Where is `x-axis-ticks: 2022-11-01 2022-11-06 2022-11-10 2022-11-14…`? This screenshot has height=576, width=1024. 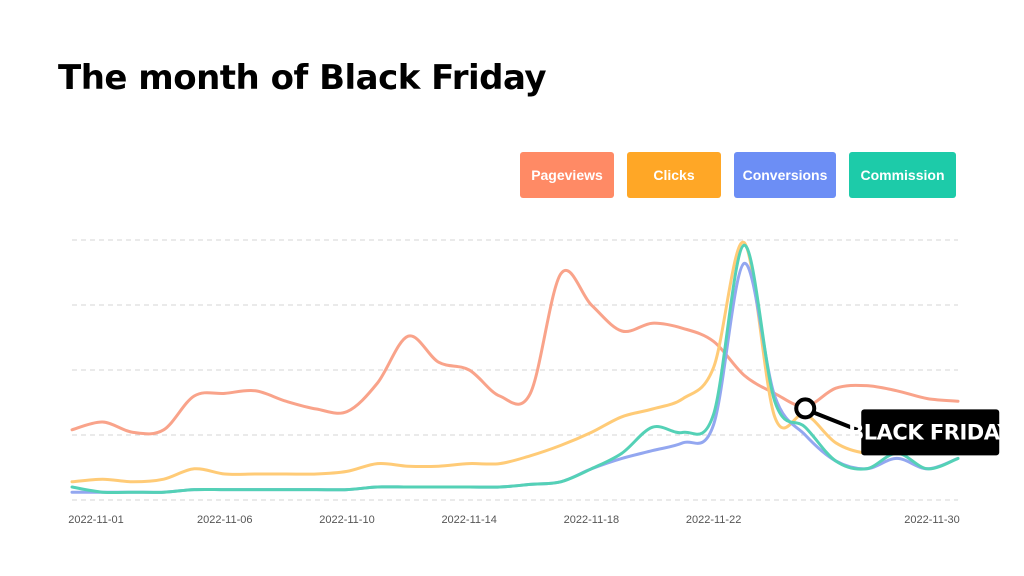
x-axis-ticks: 2022-11-01 2022-11-06 2022-11-10 2022-11-14… is located at coordinates (513, 520).